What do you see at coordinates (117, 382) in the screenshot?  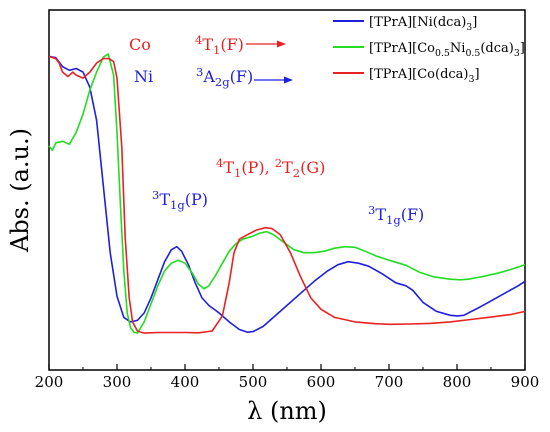 I see `x-tick-label: 300` at bounding box center [117, 382].